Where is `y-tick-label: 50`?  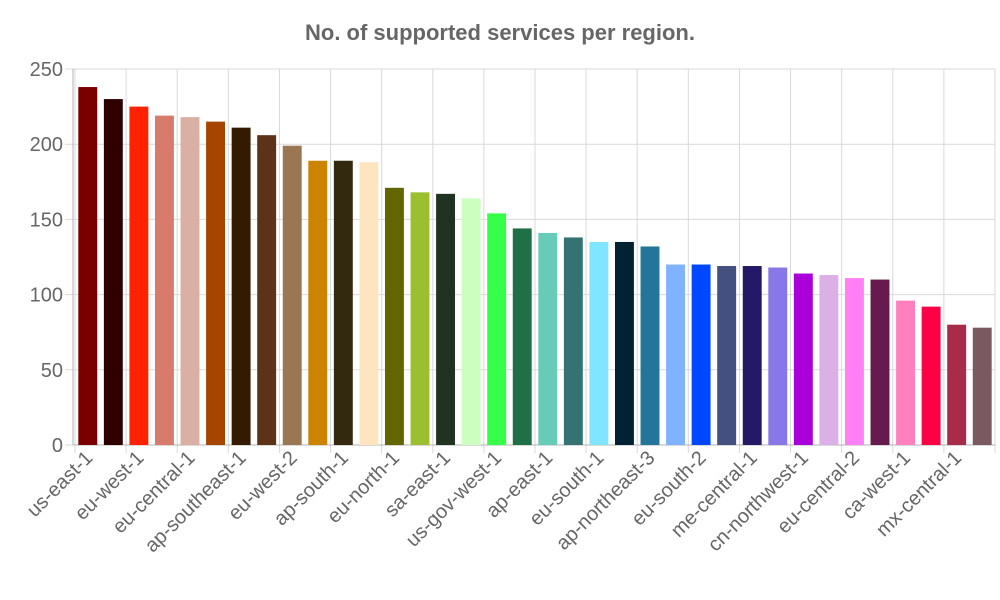
y-tick-label: 50 is located at coordinates (52, 371).